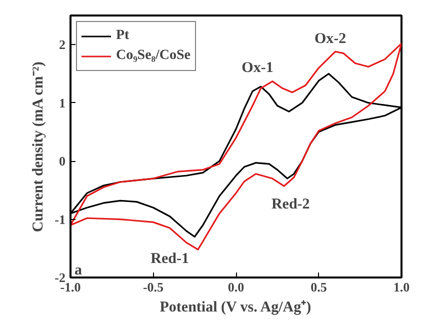 The height and width of the screenshot is (332, 421). What do you see at coordinates (62, 102) in the screenshot?
I see `y-tick-label: 1` at bounding box center [62, 102].